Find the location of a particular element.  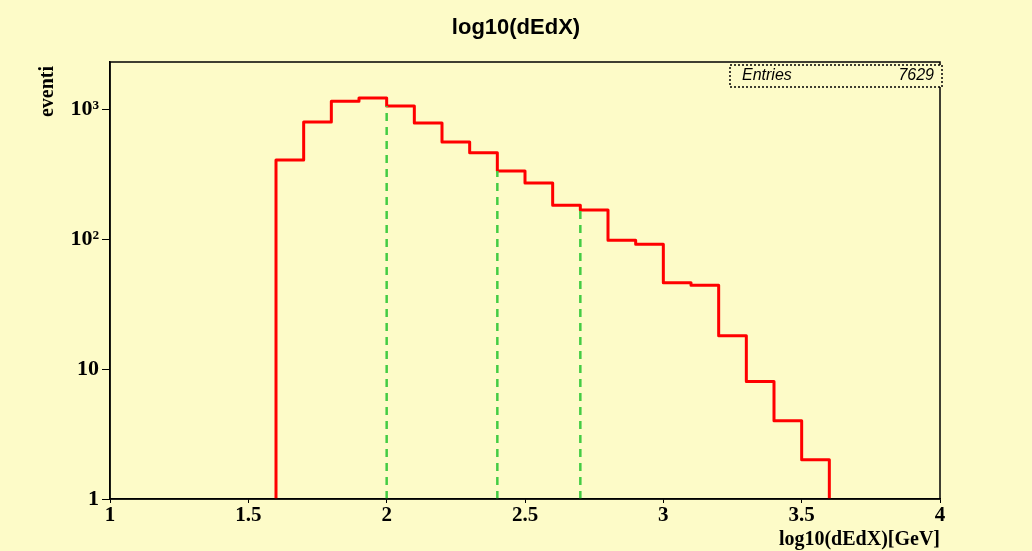

x-tick-label: 1.5 is located at coordinates (248, 514).